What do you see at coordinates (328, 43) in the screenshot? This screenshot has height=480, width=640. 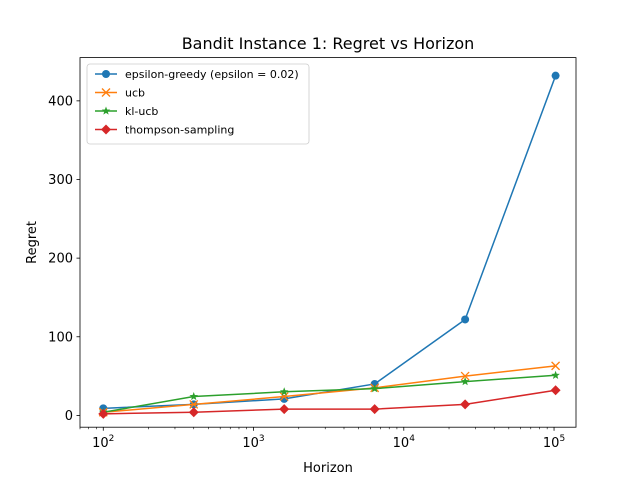 I see `chart-title: Bandit Instance 1: Regret vs Horizon` at bounding box center [328, 43].